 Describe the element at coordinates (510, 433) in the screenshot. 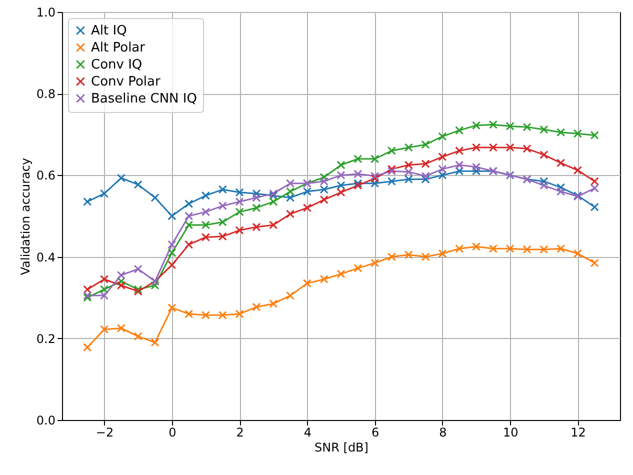

I see `x-tick-label: 10` at that location.